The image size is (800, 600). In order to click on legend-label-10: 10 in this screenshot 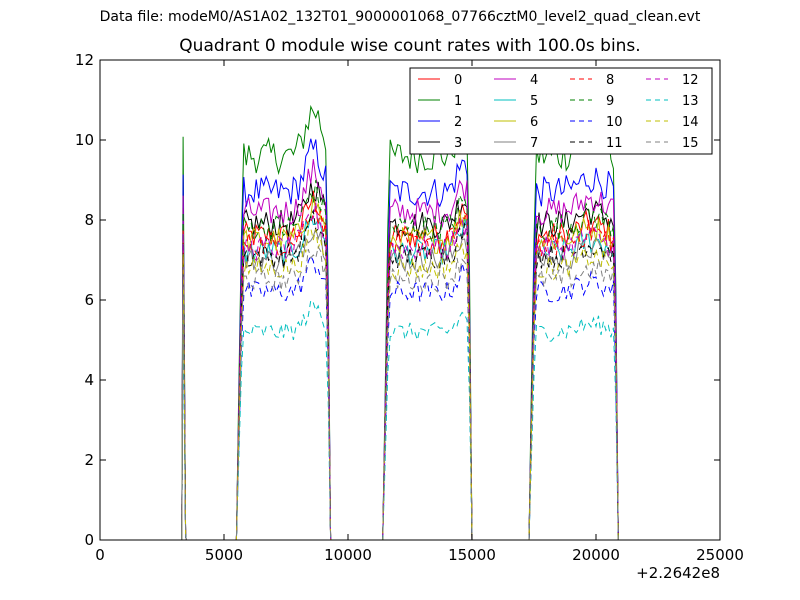, I will do `click(614, 122)`.